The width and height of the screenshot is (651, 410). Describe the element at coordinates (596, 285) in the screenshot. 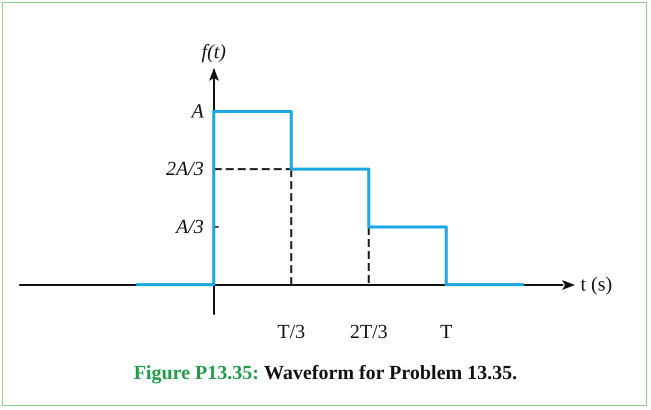

I see `x-axis-title: t (s)` at that location.